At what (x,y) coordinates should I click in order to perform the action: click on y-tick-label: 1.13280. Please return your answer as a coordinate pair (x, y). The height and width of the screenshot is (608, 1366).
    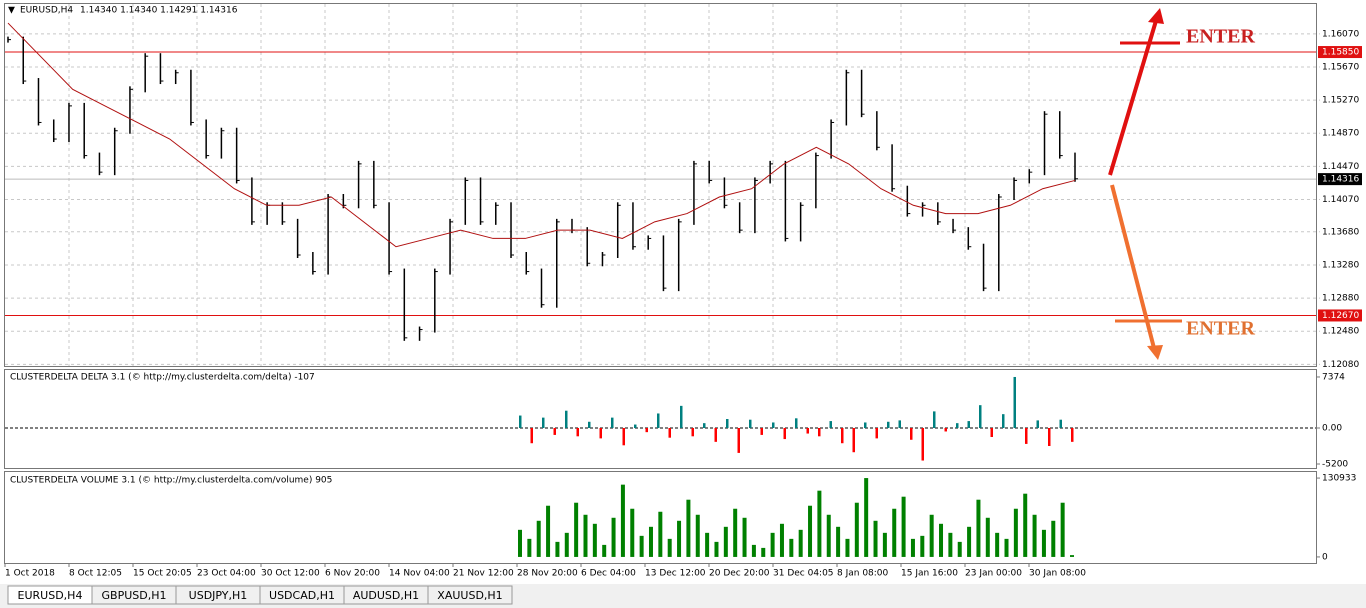
    Looking at the image, I should click on (1340, 265).